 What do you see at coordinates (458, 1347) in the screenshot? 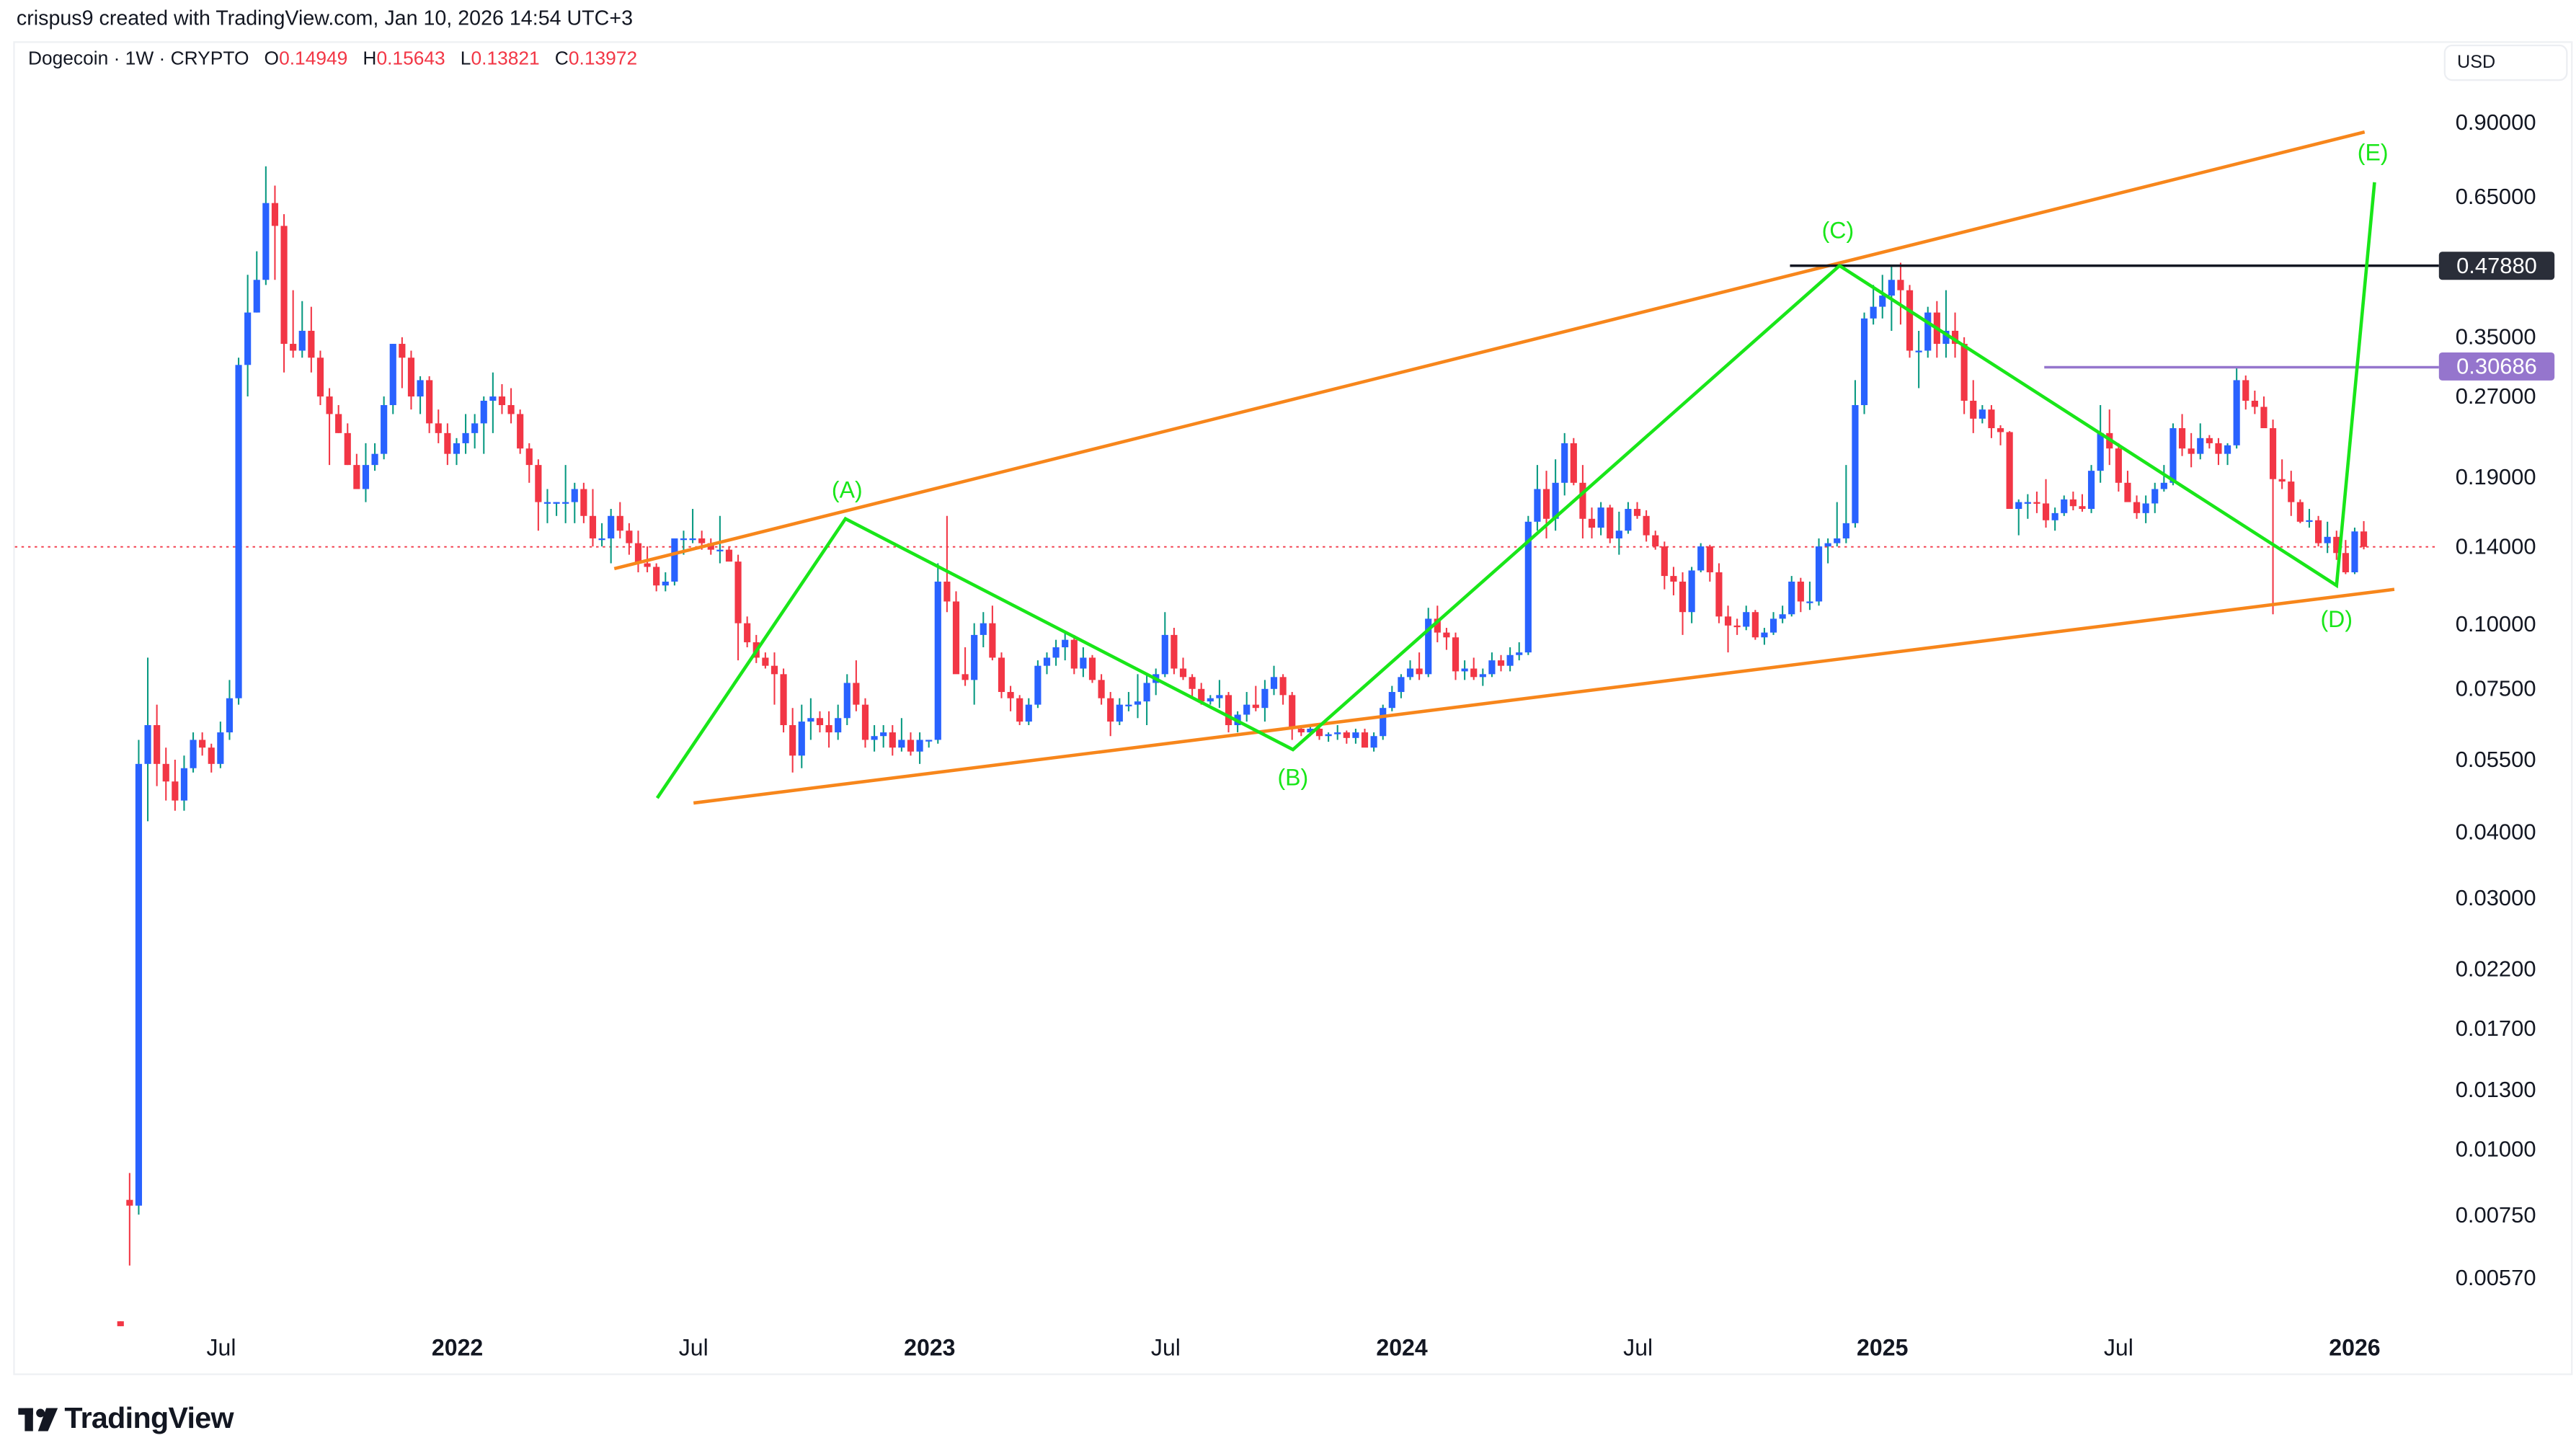
I see `time-tick-label: 2022` at bounding box center [458, 1347].